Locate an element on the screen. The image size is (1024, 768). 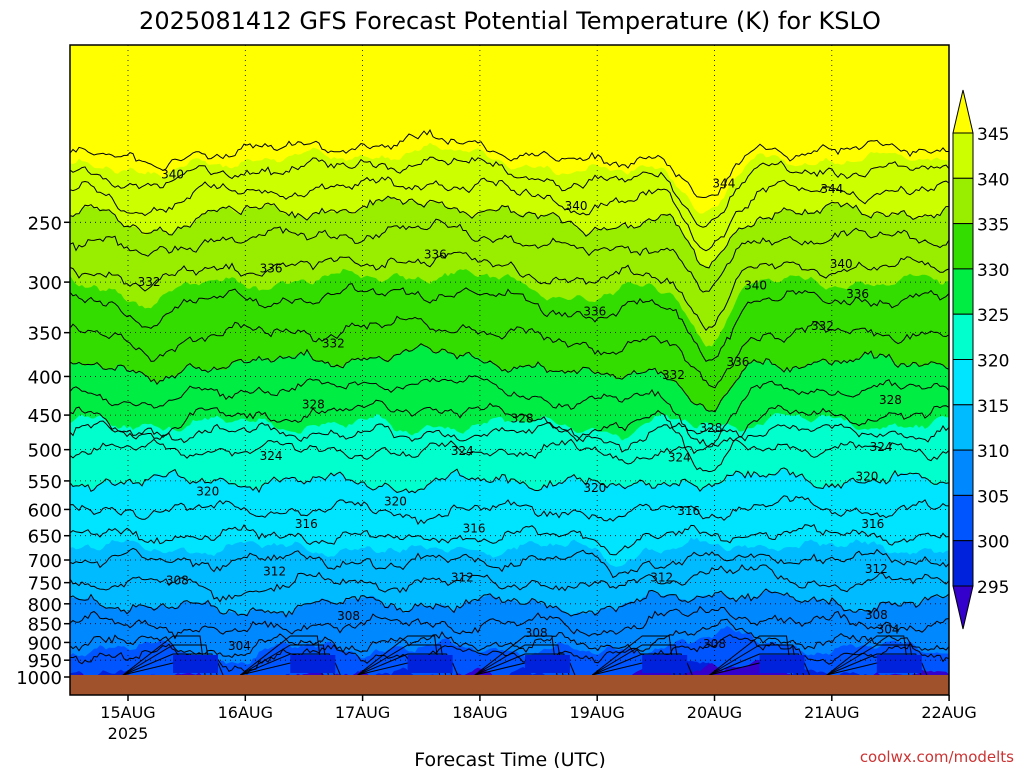
colorbar: 345 340 335 330 325 320 315 310 305 300 295 is located at coordinates (980, 359).